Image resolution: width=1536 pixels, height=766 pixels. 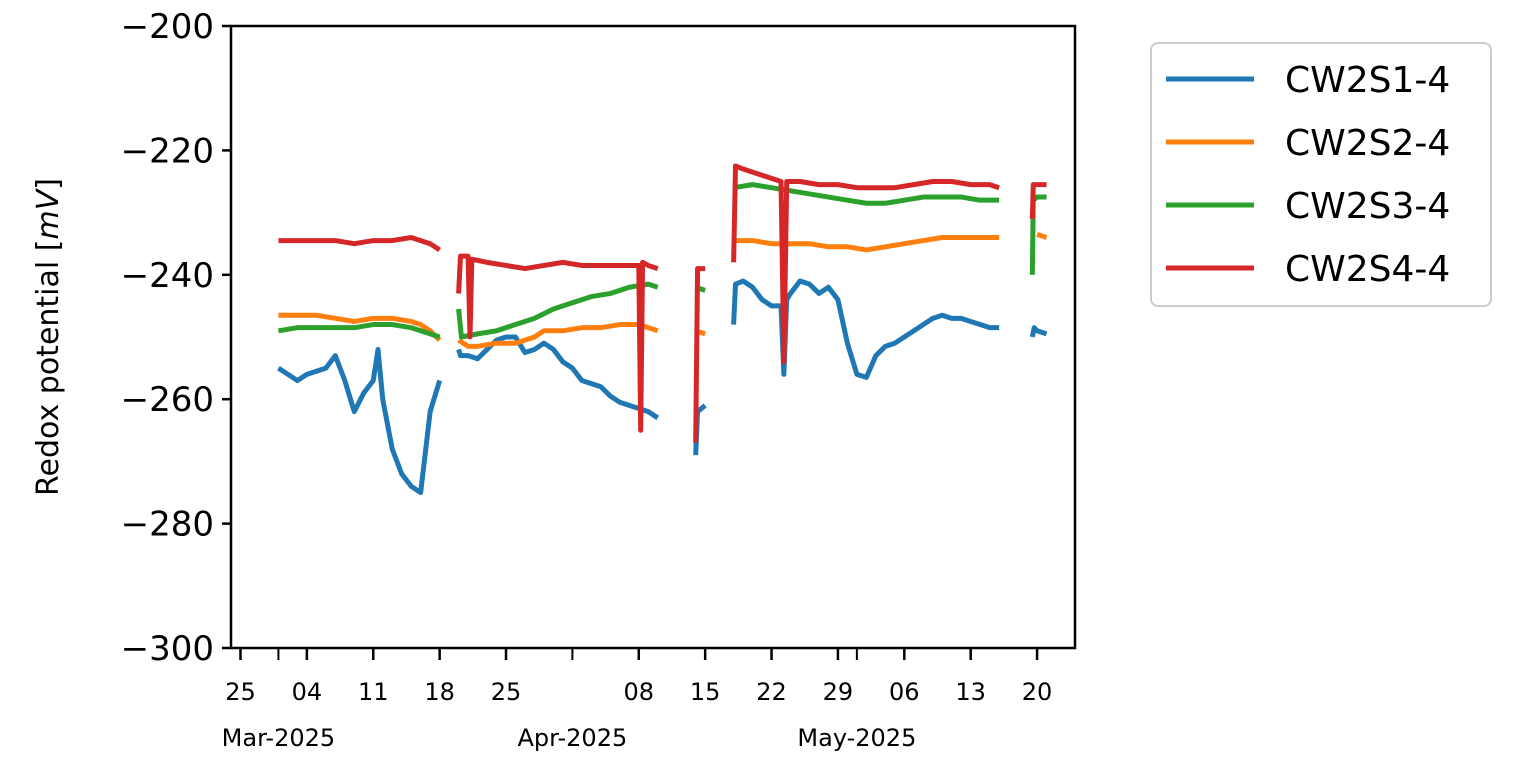 I want to click on x-month-label: Apr-2025, so click(x=573, y=738).